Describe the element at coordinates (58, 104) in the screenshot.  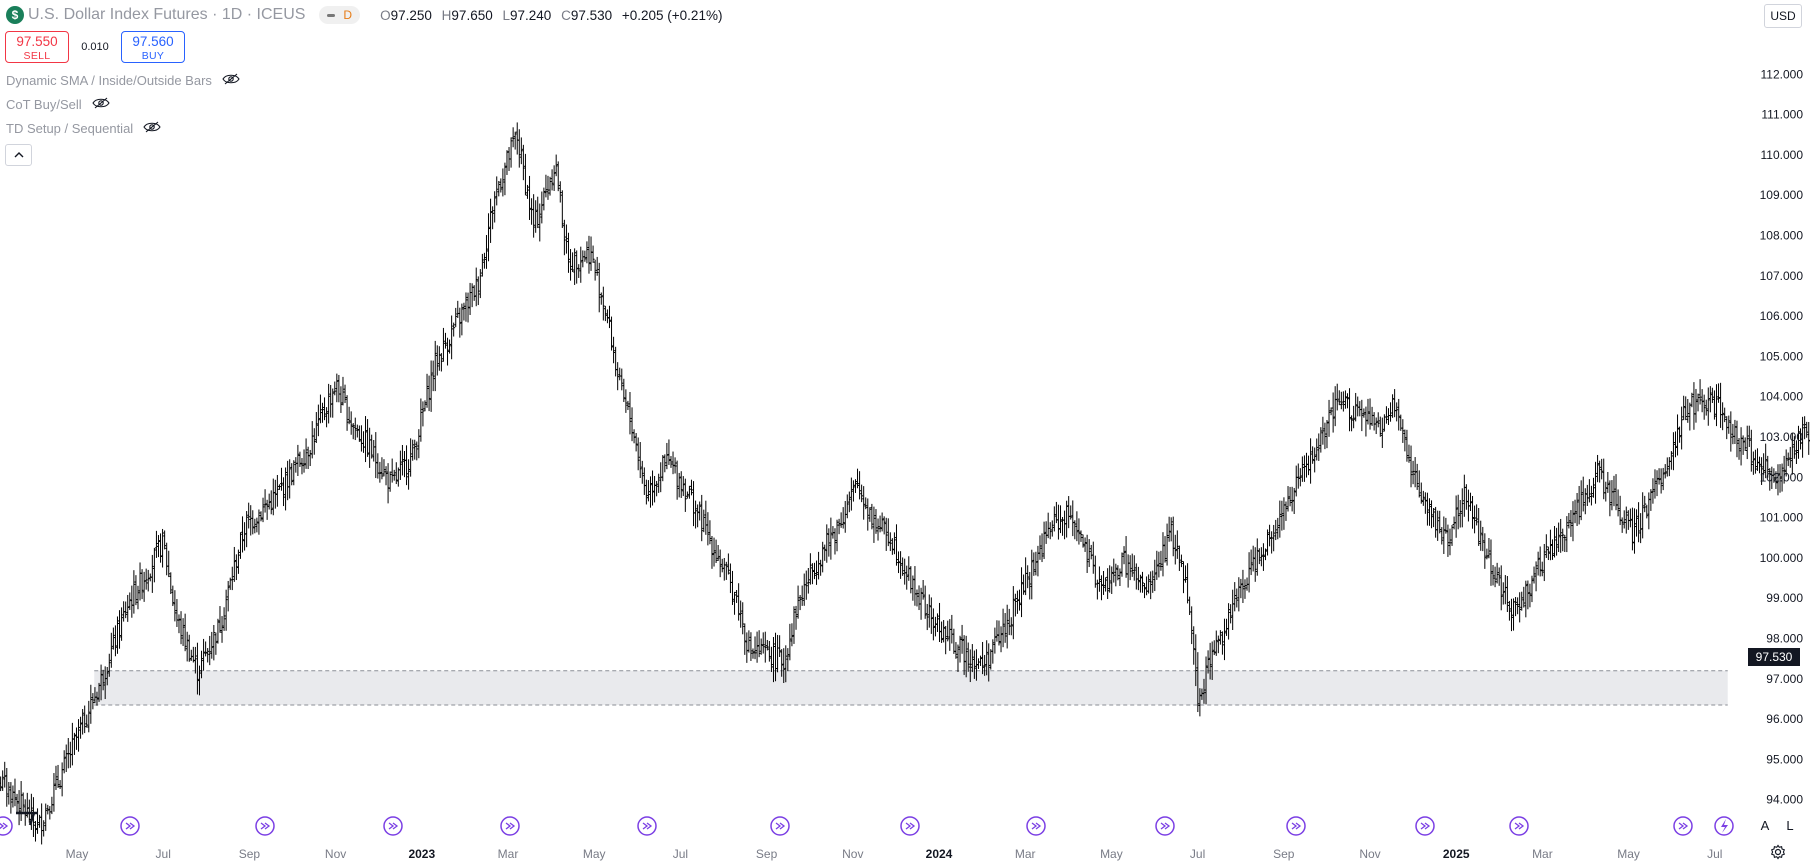
I see `indicator-cot: CoT Buy/Sell` at that location.